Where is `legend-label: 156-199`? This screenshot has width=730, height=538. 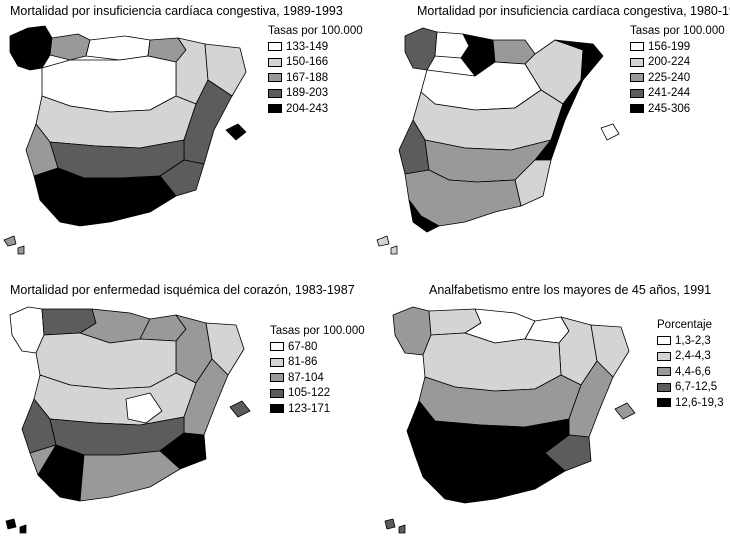 legend-label: 156-199 is located at coordinates (669, 46).